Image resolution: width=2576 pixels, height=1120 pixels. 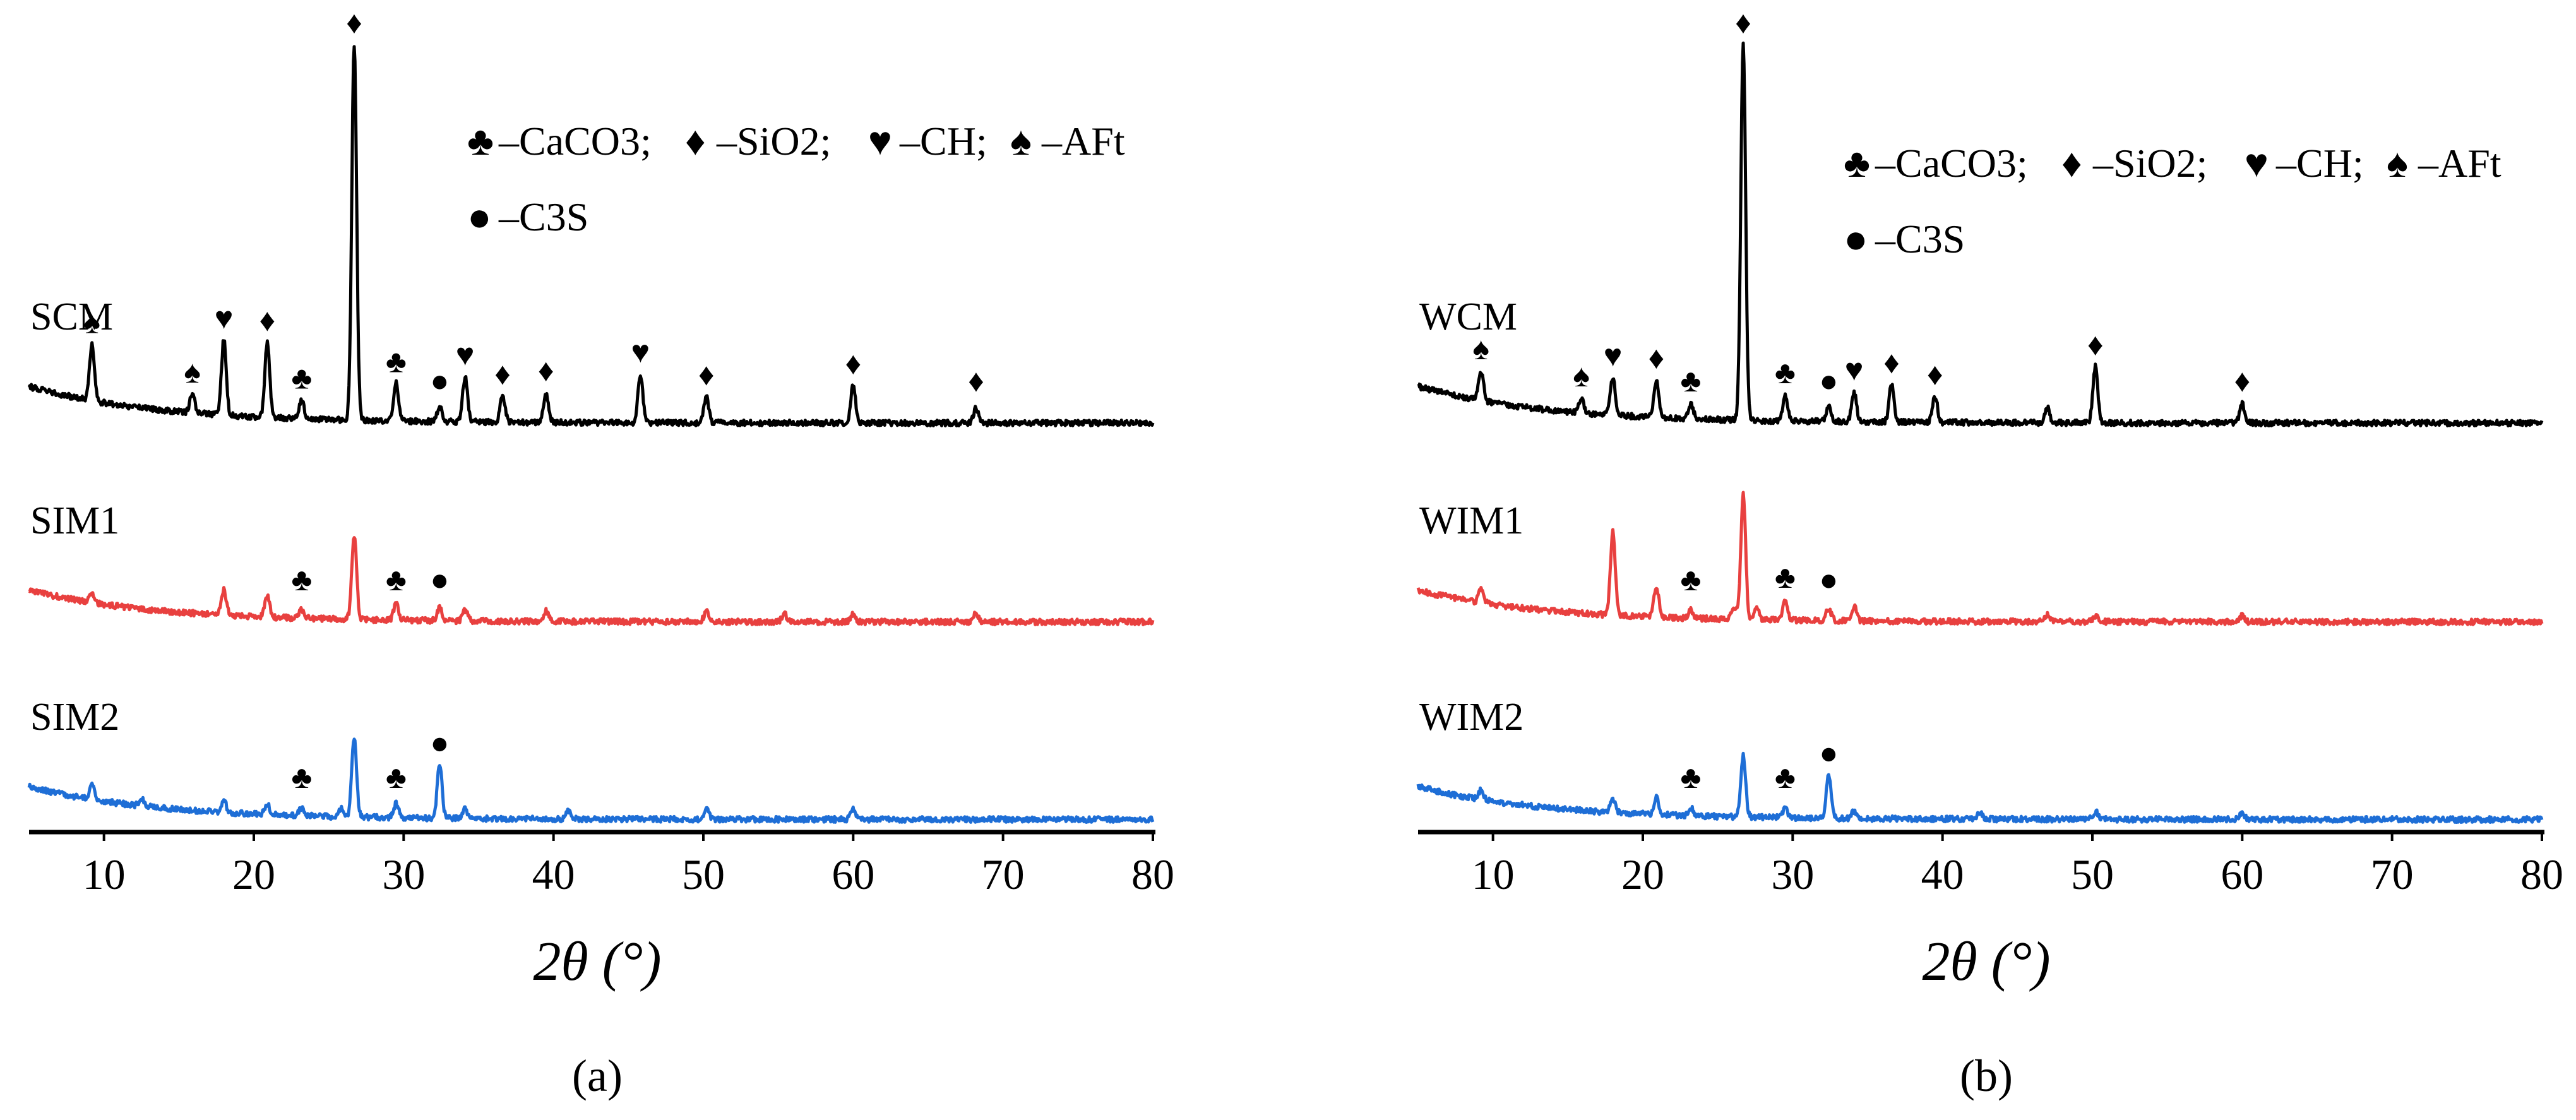 What do you see at coordinates (2319, 163) in the screenshot?
I see `legend-label: –CH;` at bounding box center [2319, 163].